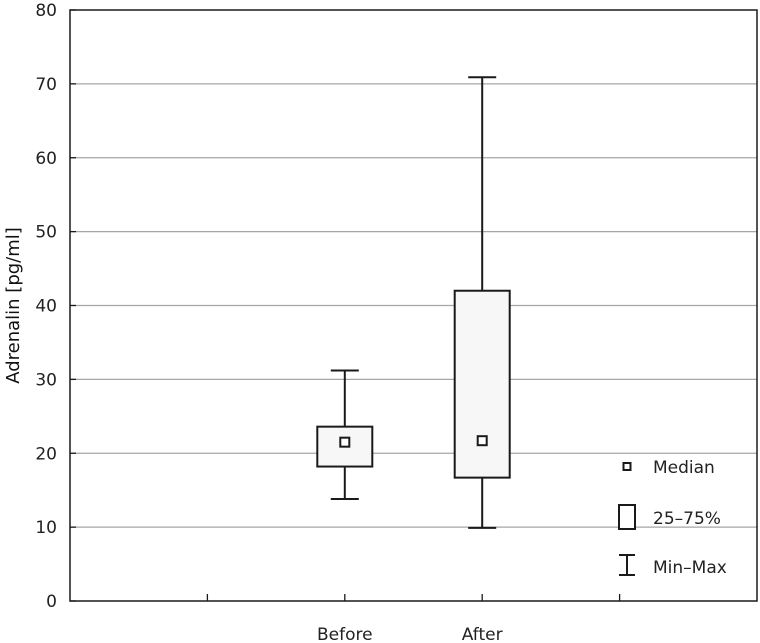 The height and width of the screenshot is (643, 760). Describe the element at coordinates (46, 233) in the screenshot. I see `y-tick-label-50: 50` at that location.